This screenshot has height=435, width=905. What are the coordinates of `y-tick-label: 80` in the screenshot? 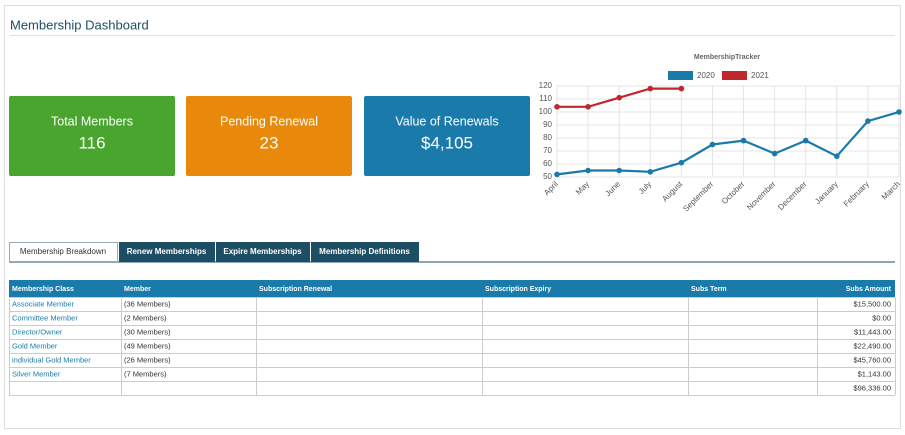 It's located at (547, 137).